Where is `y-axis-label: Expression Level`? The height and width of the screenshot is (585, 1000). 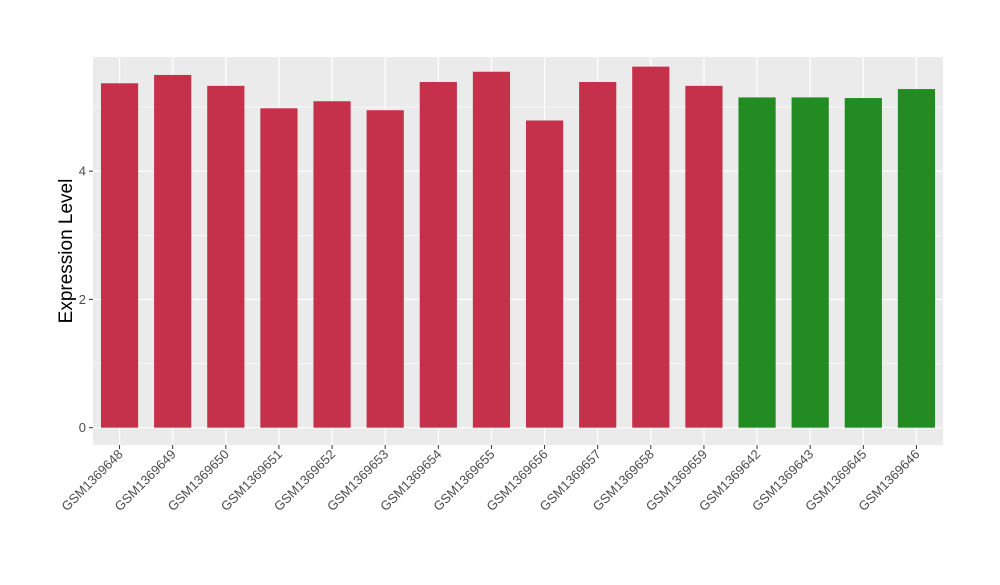
y-axis-label: Expression Level is located at coordinates (66, 251).